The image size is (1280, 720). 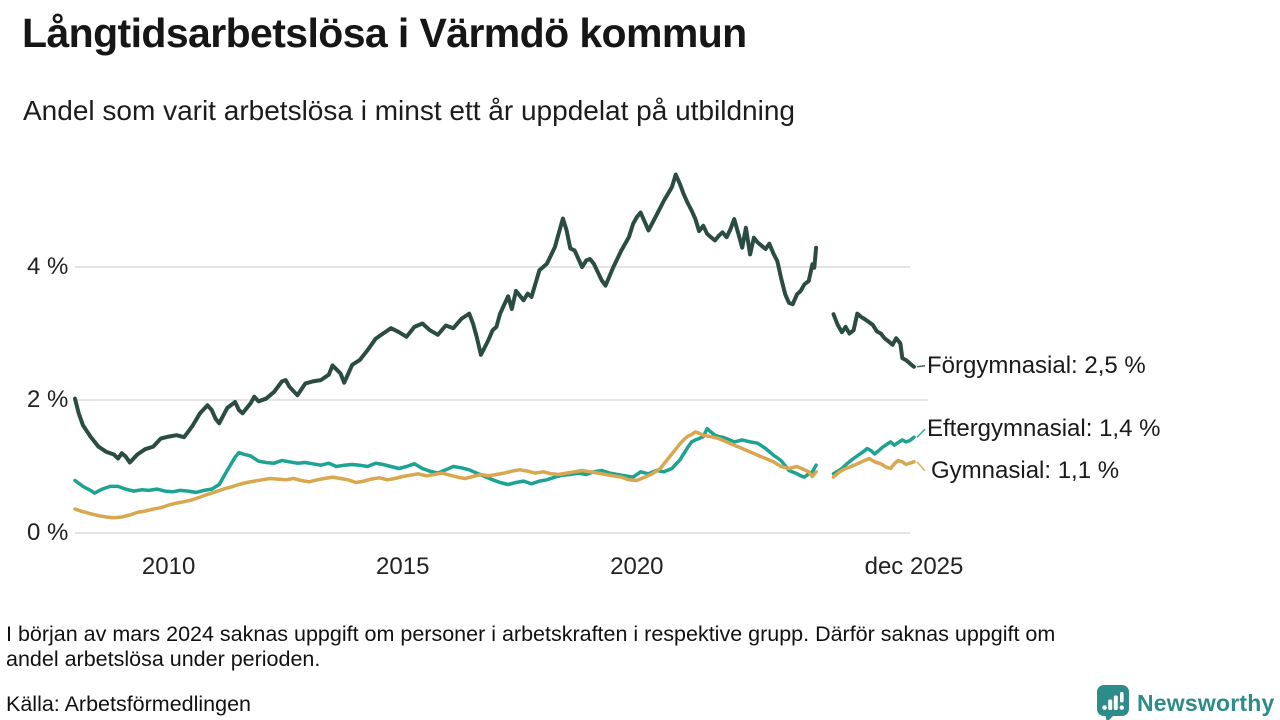 What do you see at coordinates (384, 33) in the screenshot?
I see `page-title: Långtidsarbetslösa i Värmdö kommun` at bounding box center [384, 33].